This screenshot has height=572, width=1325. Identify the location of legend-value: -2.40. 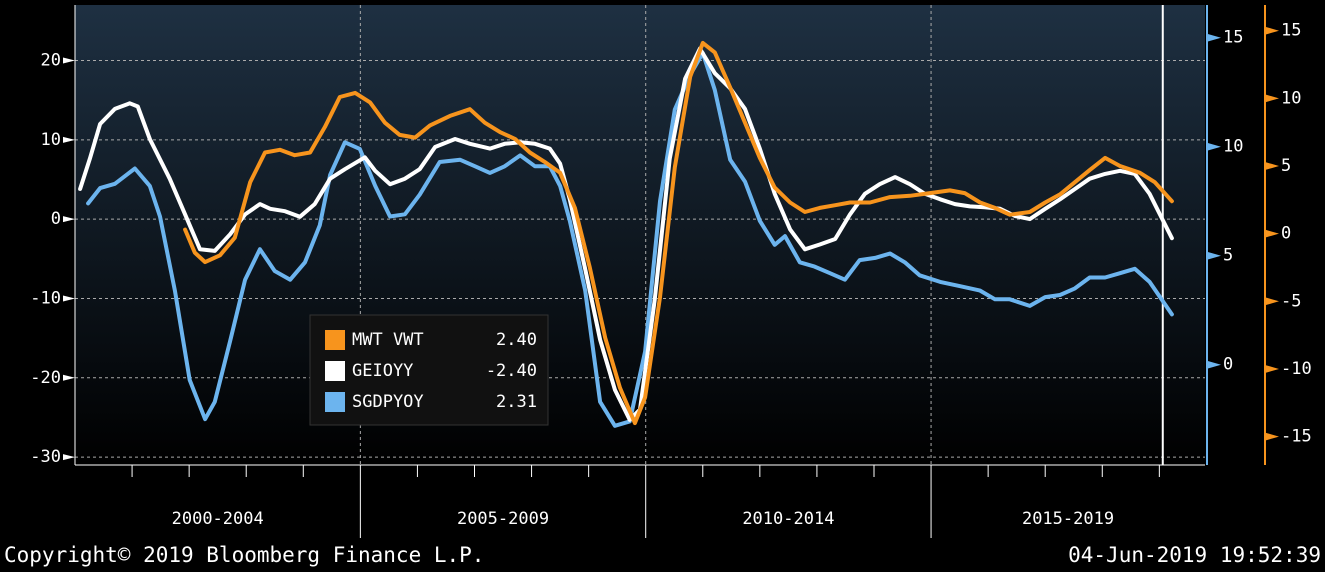
(511, 371).